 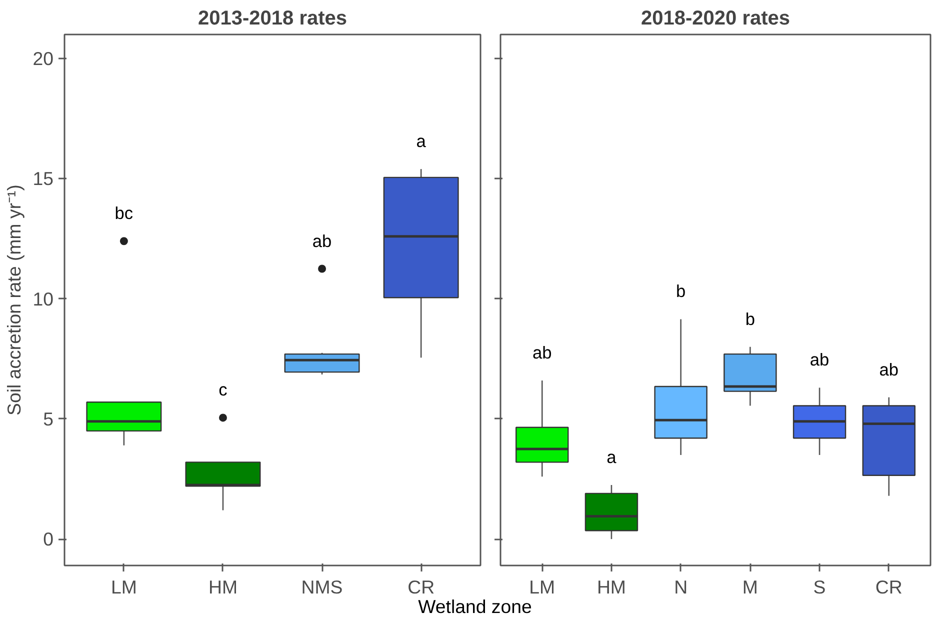 What do you see at coordinates (14, 300) in the screenshot?
I see `y-axis-title: Soil accretion rate (mm yr⁻¹)` at bounding box center [14, 300].